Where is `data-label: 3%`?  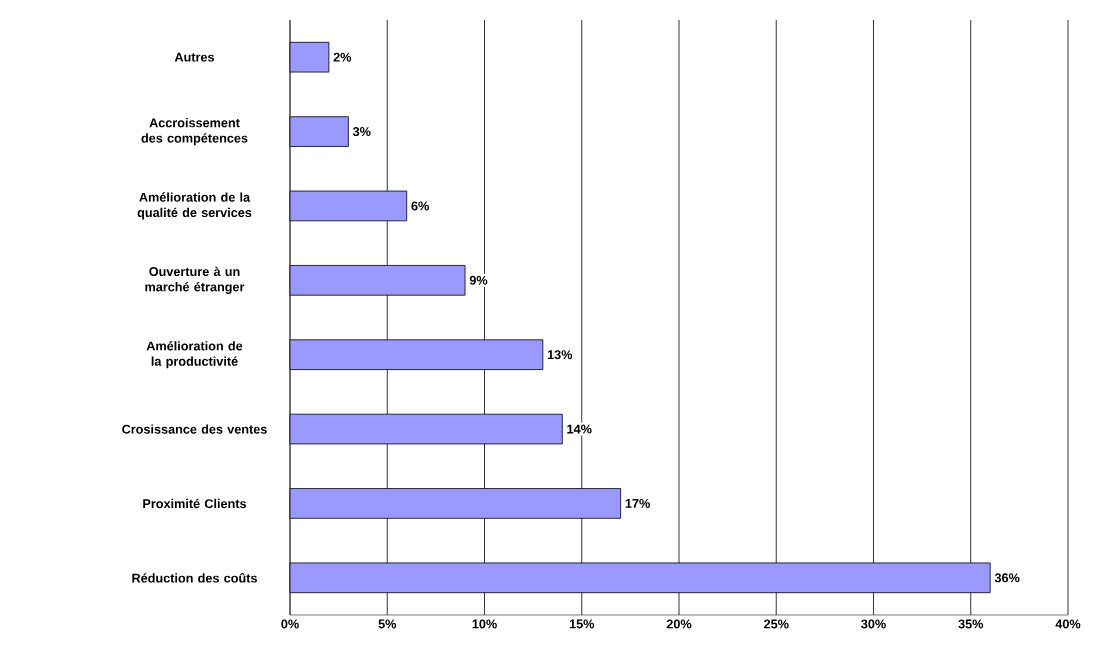 data-label: 3% is located at coordinates (361, 132).